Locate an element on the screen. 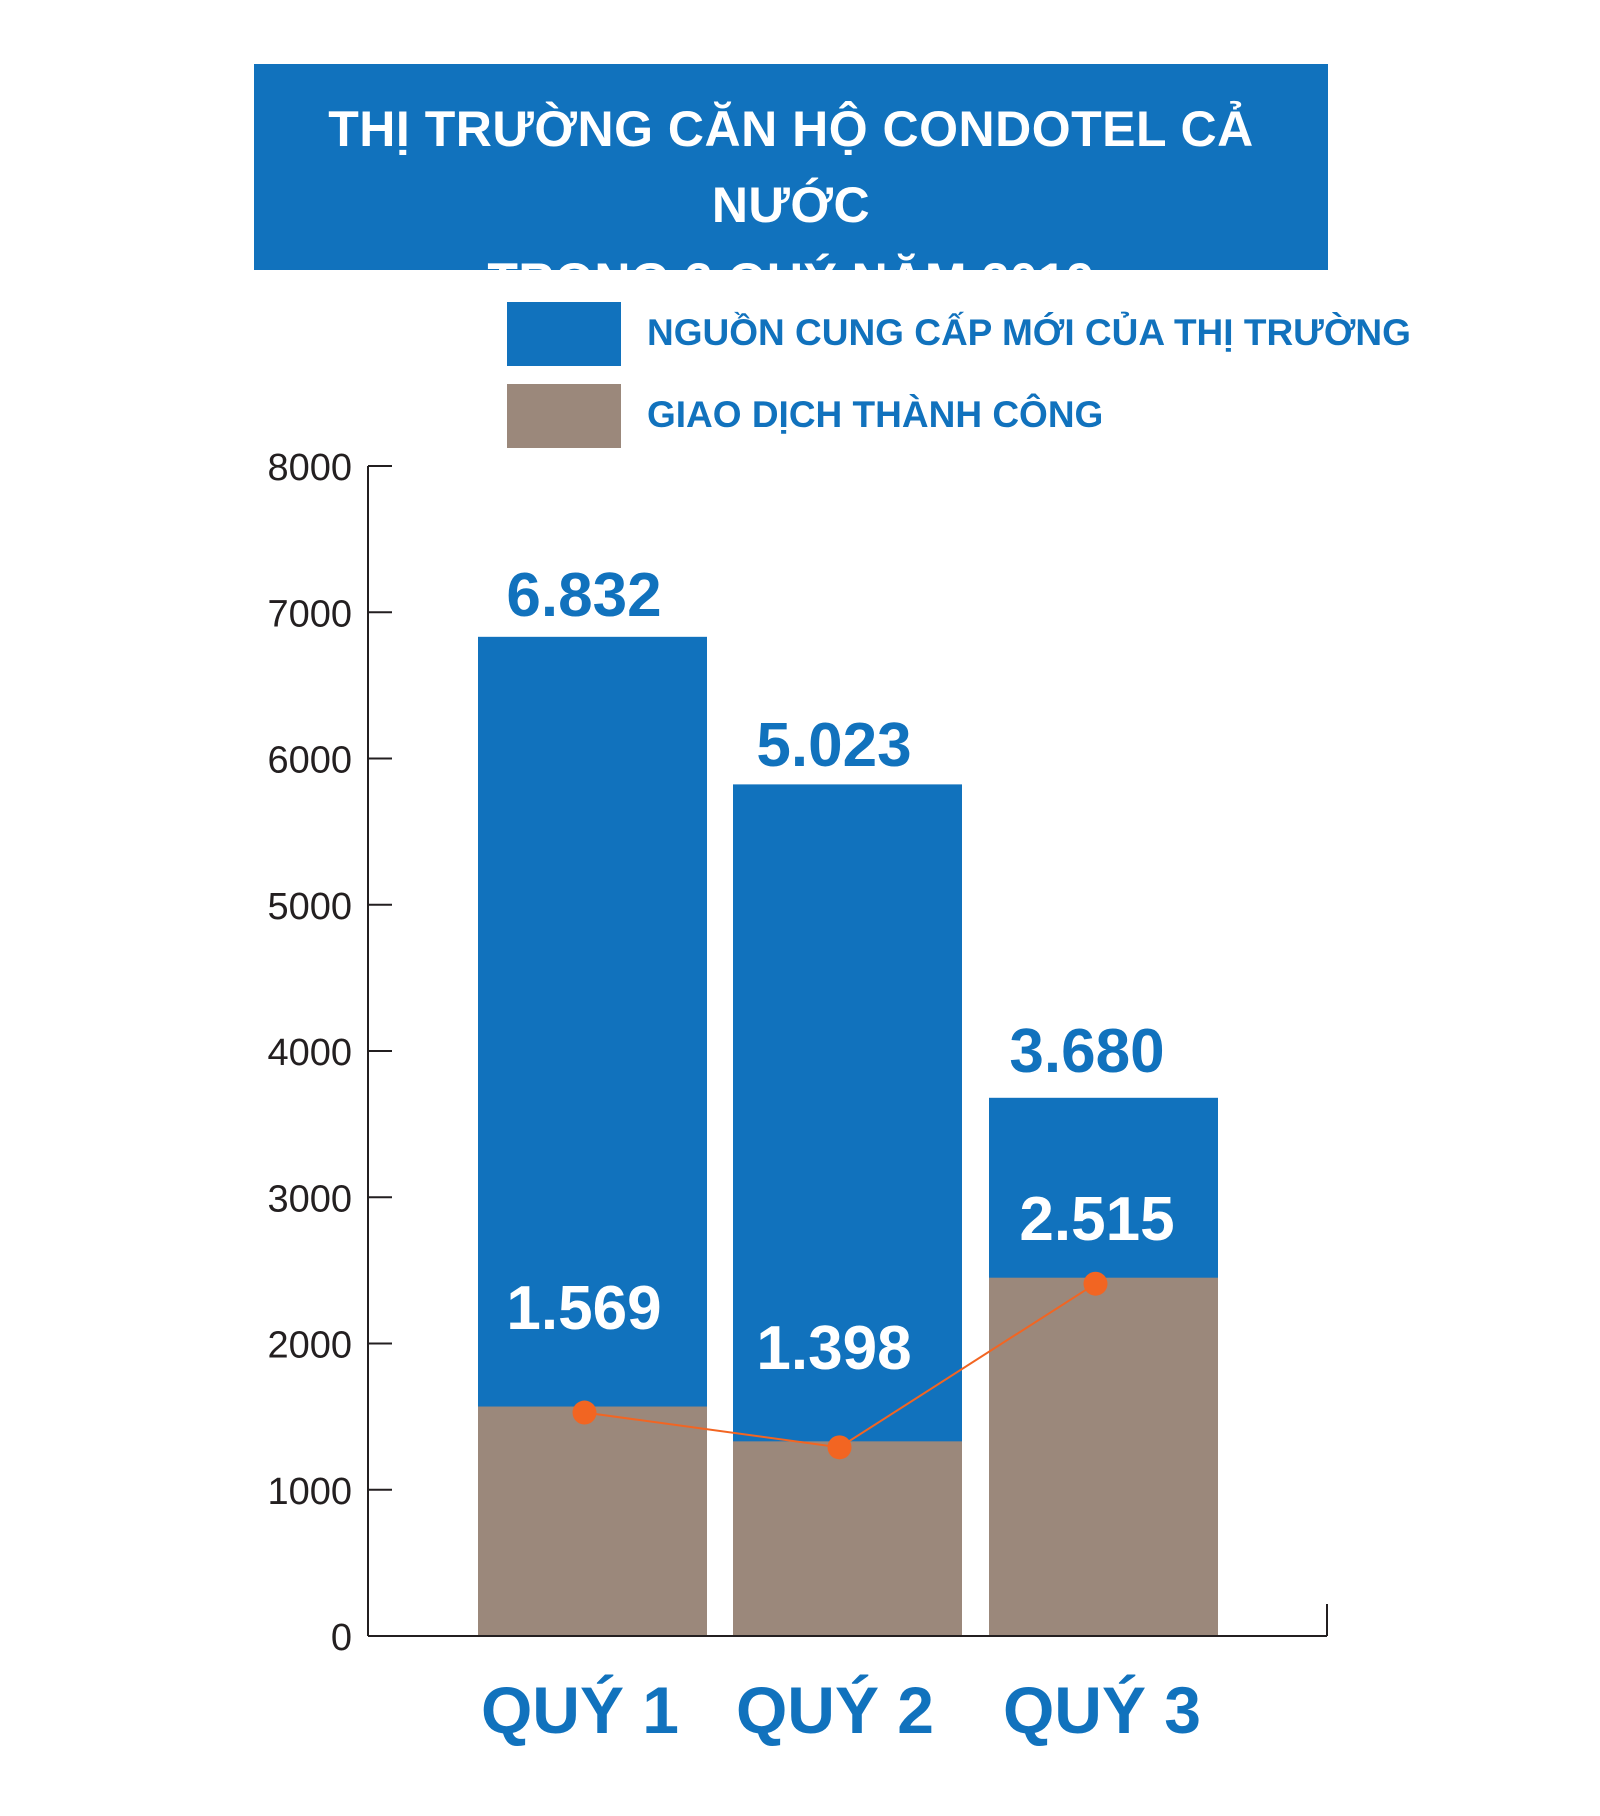 The width and height of the screenshot is (1600, 1816). y-tick-label-7000: 7000 is located at coordinates (309, 614).